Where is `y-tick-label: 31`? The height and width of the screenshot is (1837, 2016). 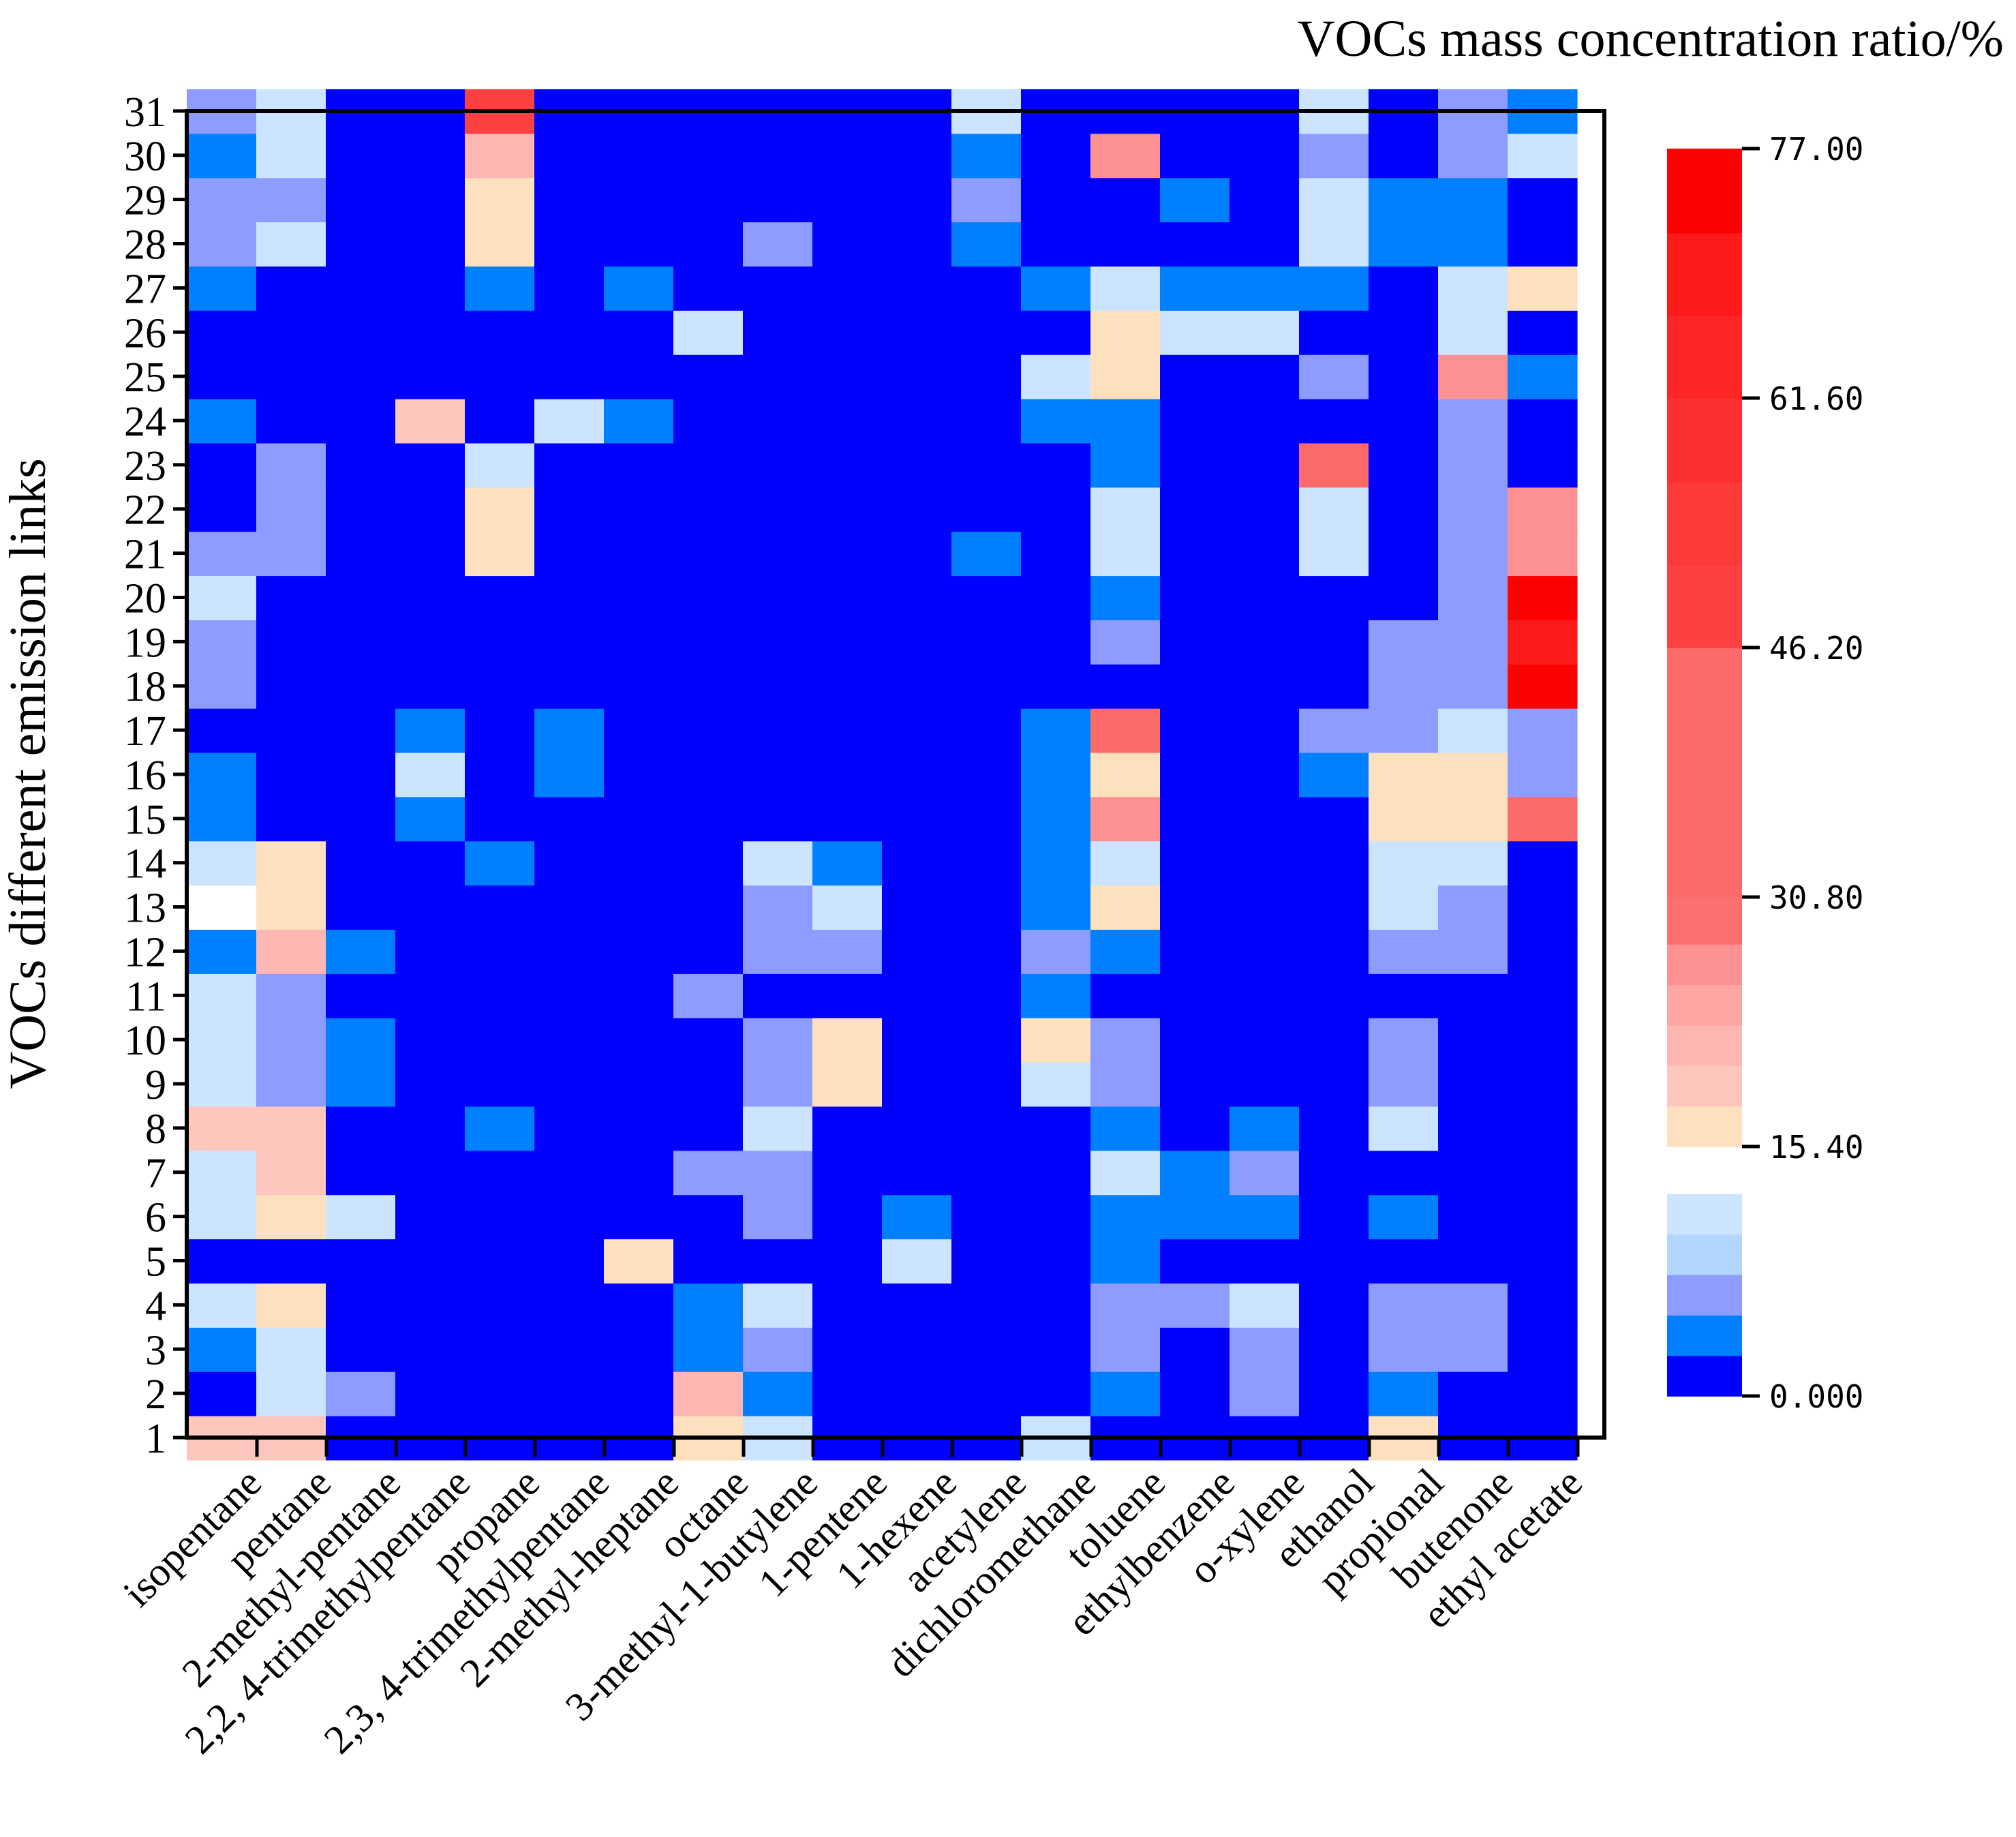 y-tick-label: 31 is located at coordinates (145, 112).